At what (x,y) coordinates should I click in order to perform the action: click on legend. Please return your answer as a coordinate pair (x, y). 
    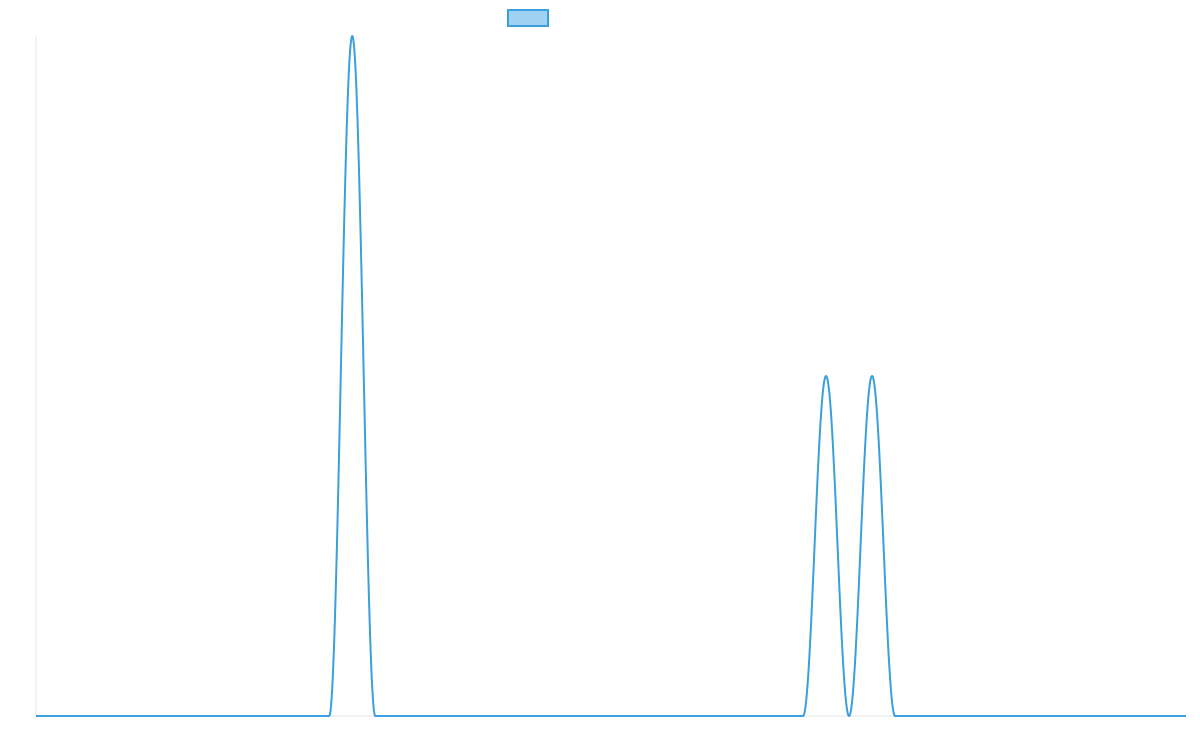
    Looking at the image, I should click on (528, 18).